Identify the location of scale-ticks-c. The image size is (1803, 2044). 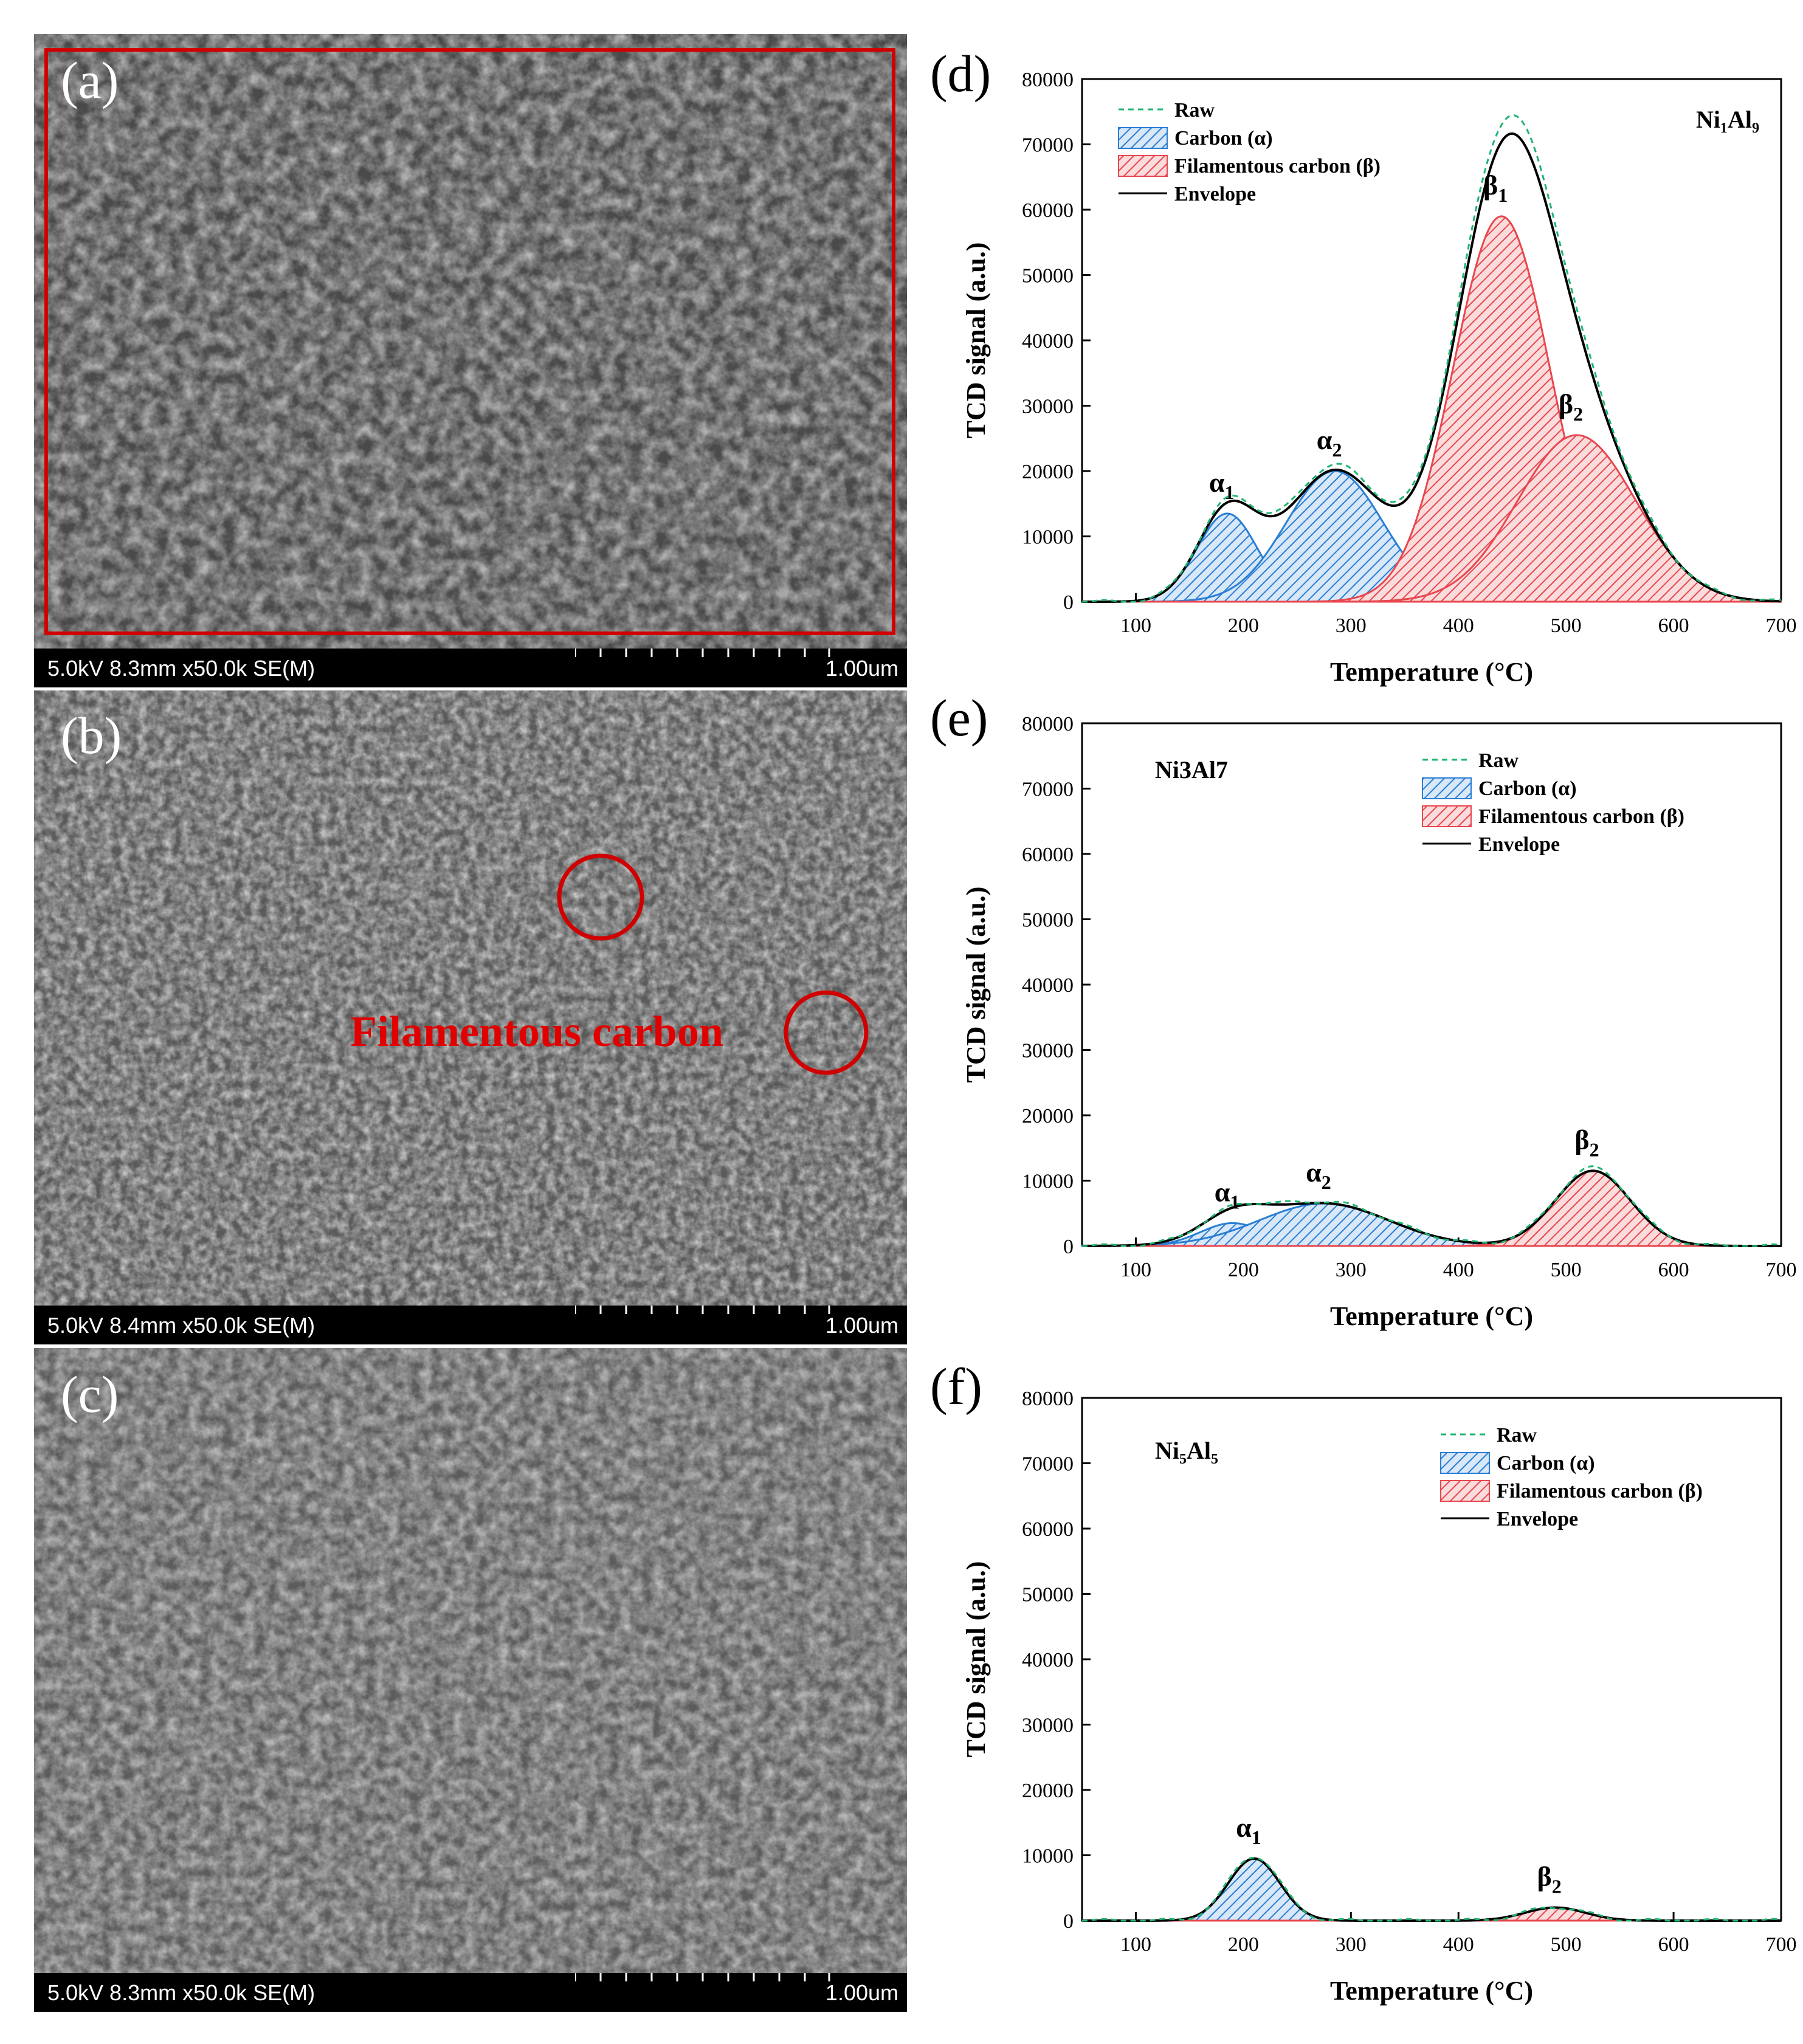
(702, 1977).